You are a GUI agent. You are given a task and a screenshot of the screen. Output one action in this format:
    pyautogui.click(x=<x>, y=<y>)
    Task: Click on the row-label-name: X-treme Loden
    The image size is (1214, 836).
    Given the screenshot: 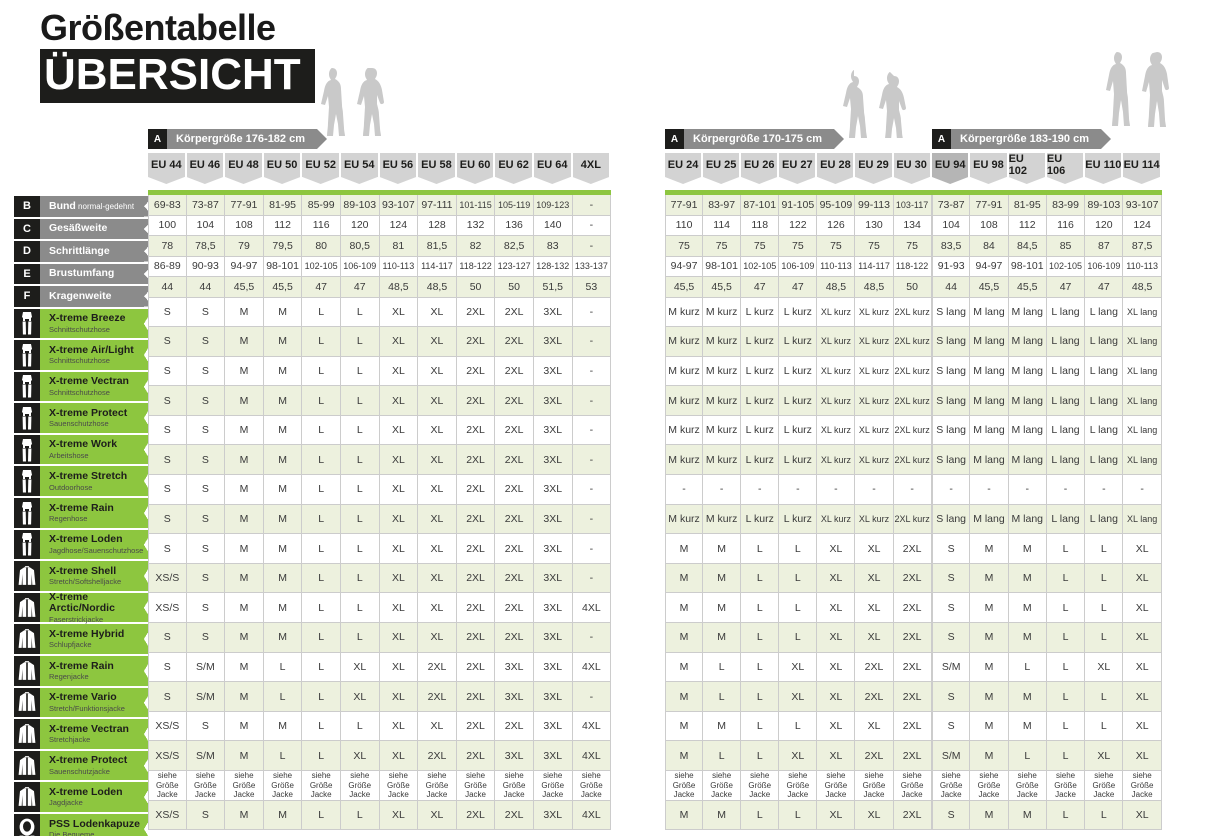 What is the action you would take?
    pyautogui.click(x=96, y=539)
    